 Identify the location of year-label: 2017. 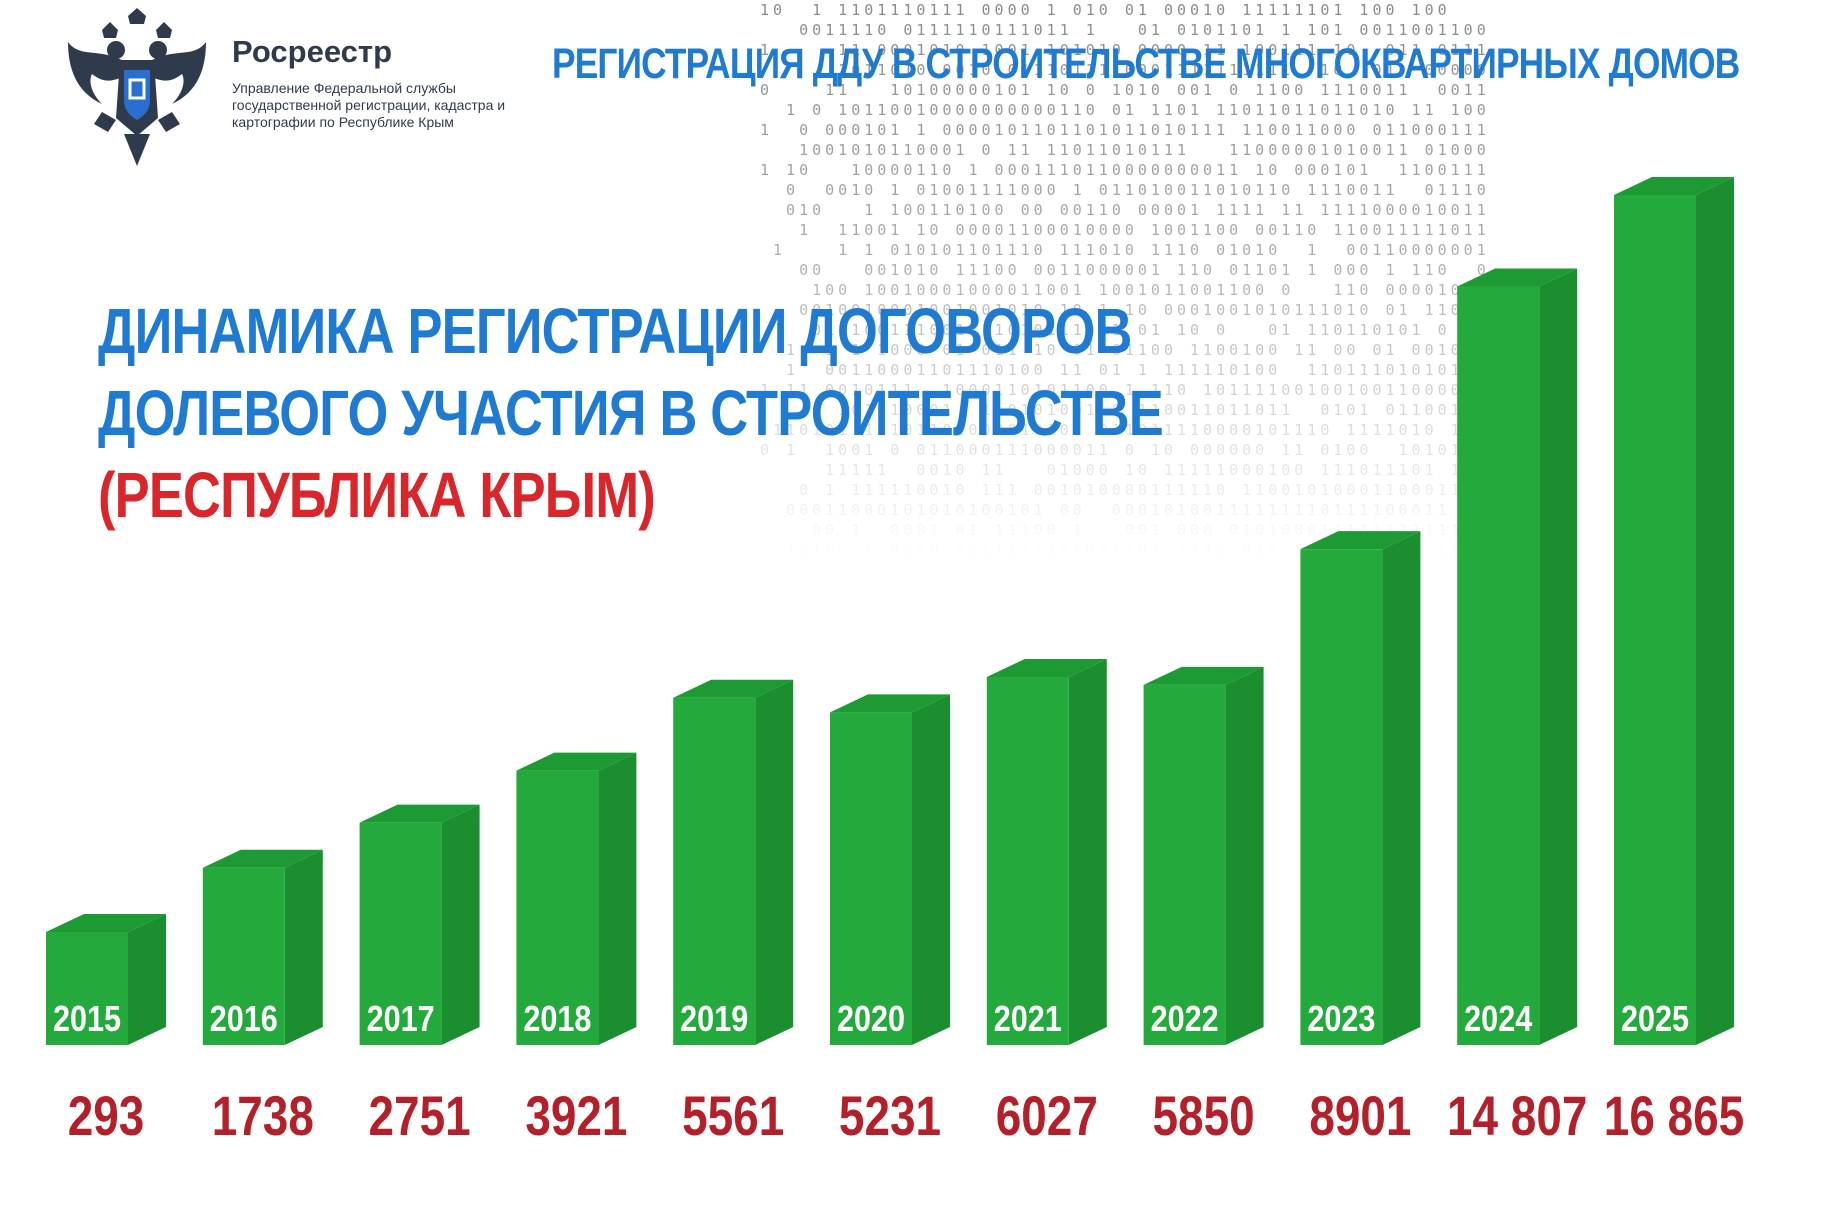
(401, 1020).